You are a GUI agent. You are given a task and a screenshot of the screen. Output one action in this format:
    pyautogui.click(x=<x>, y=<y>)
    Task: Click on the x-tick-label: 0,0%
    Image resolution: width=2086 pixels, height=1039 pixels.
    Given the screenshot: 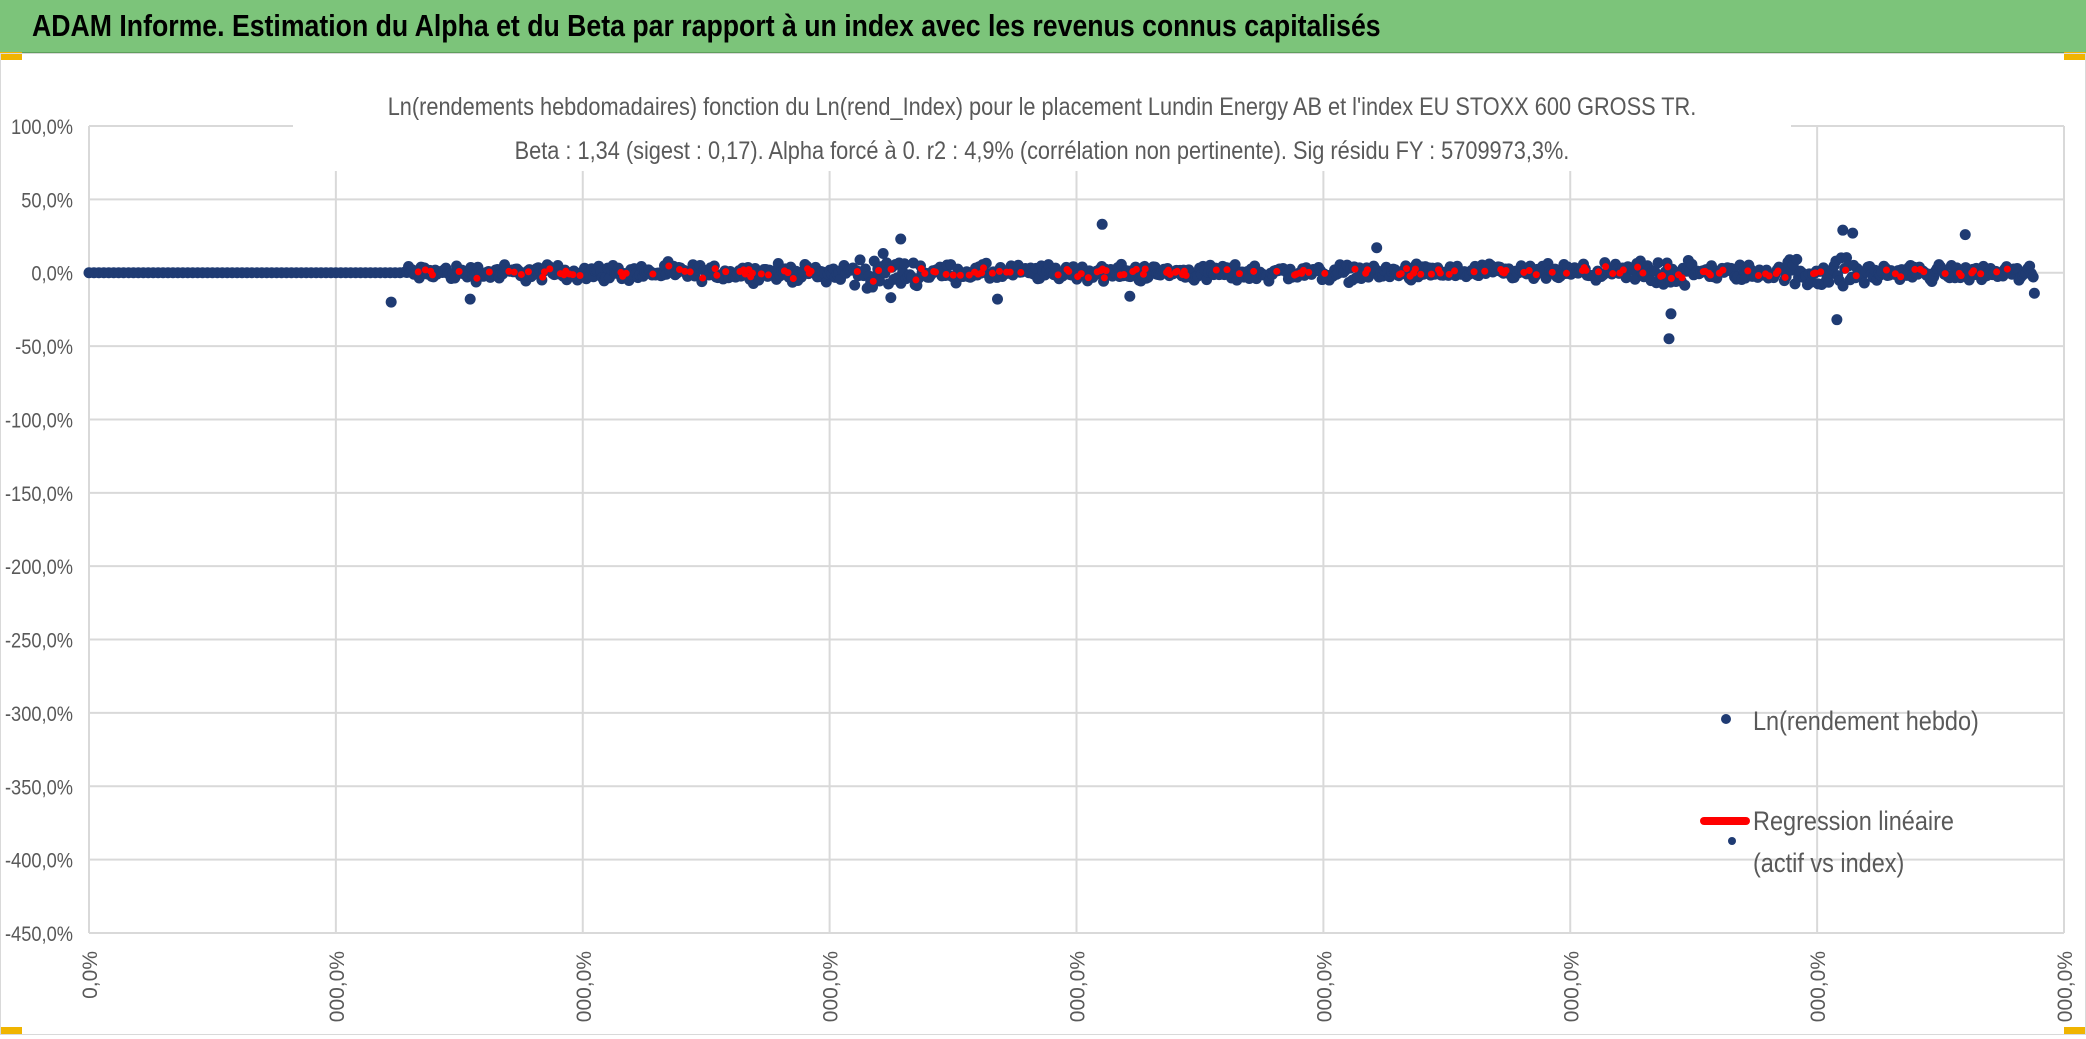 What is the action you would take?
    pyautogui.click(x=90, y=975)
    